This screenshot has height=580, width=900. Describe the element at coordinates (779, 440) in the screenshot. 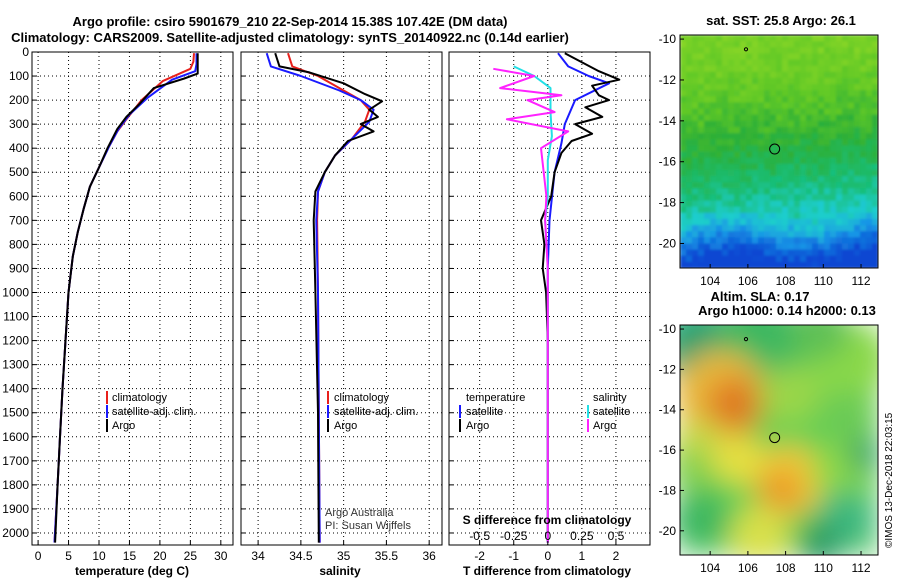

I see `sla-map-frame` at that location.